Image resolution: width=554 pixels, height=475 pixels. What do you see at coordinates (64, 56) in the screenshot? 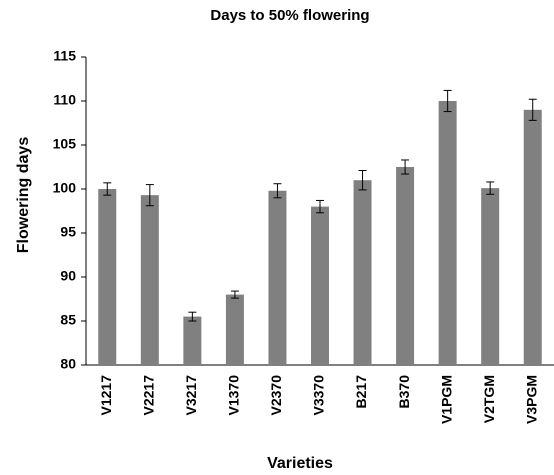
I see `y-tick-label: 115` at bounding box center [64, 56].